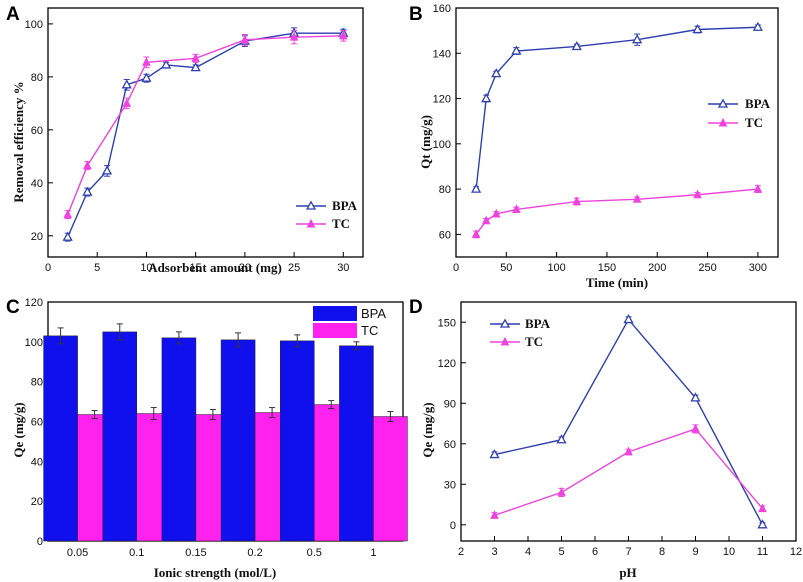 The height and width of the screenshot is (582, 803). I want to click on panel-b-legend-tc: TC, so click(754, 122).